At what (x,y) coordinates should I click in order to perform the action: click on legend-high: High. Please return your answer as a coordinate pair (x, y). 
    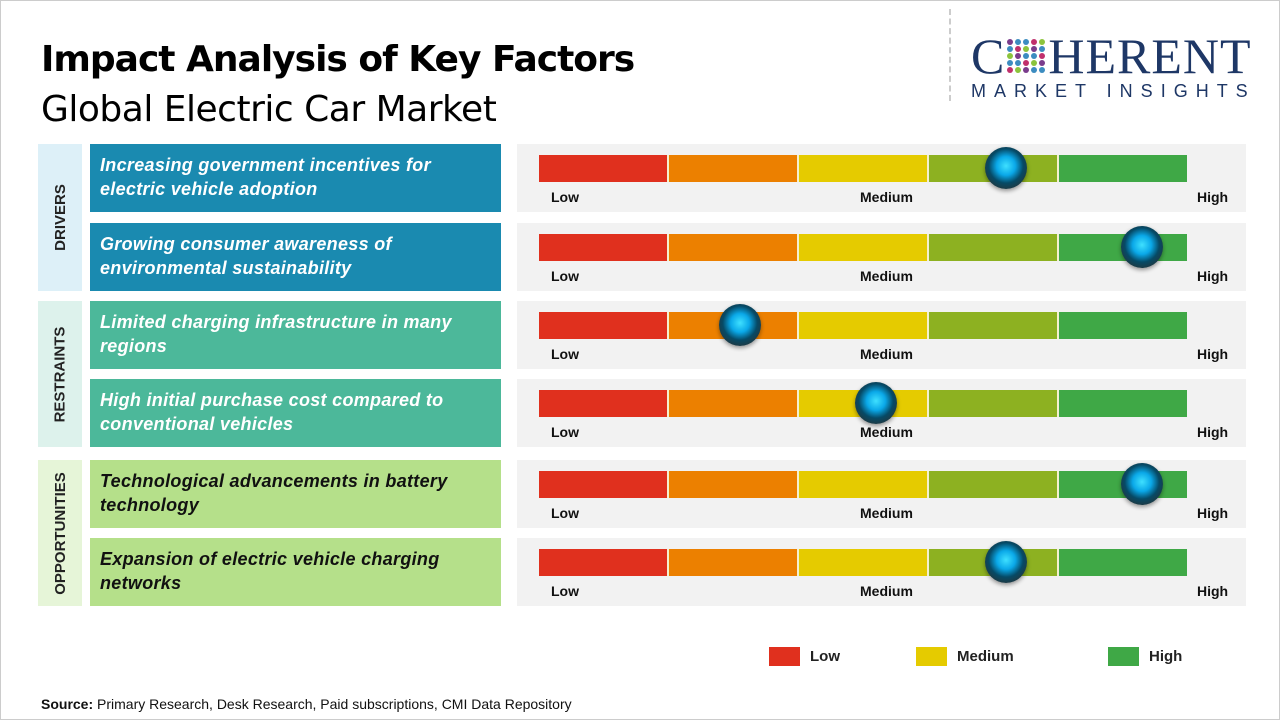
    Looking at the image, I should click on (1145, 656).